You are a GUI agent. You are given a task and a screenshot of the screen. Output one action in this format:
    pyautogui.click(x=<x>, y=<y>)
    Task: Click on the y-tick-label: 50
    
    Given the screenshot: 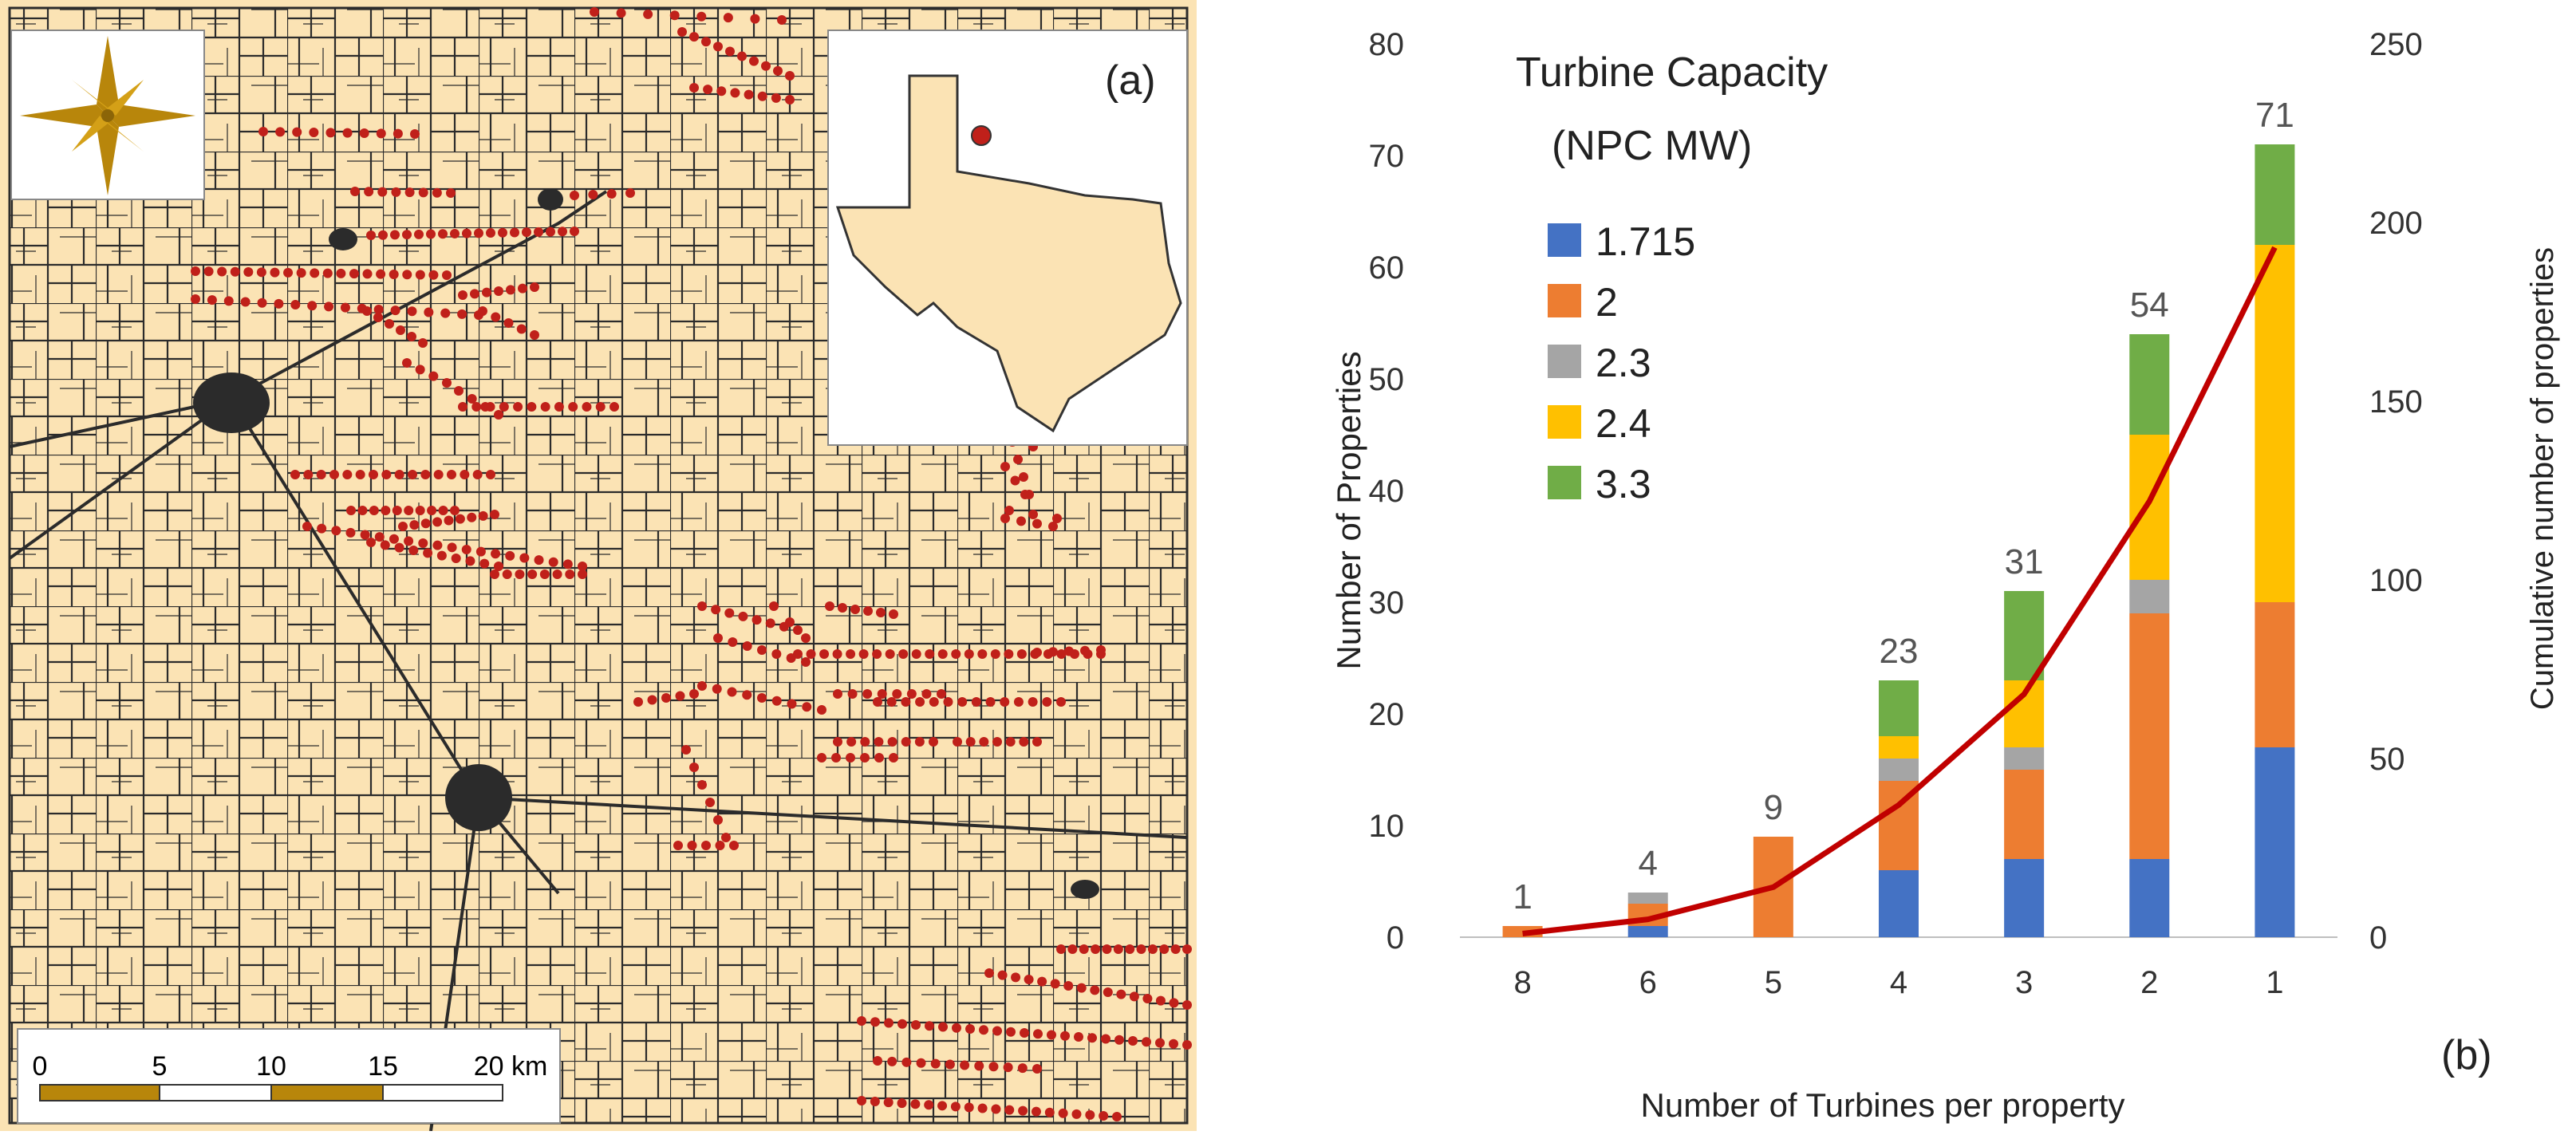 What is the action you would take?
    pyautogui.click(x=1387, y=379)
    